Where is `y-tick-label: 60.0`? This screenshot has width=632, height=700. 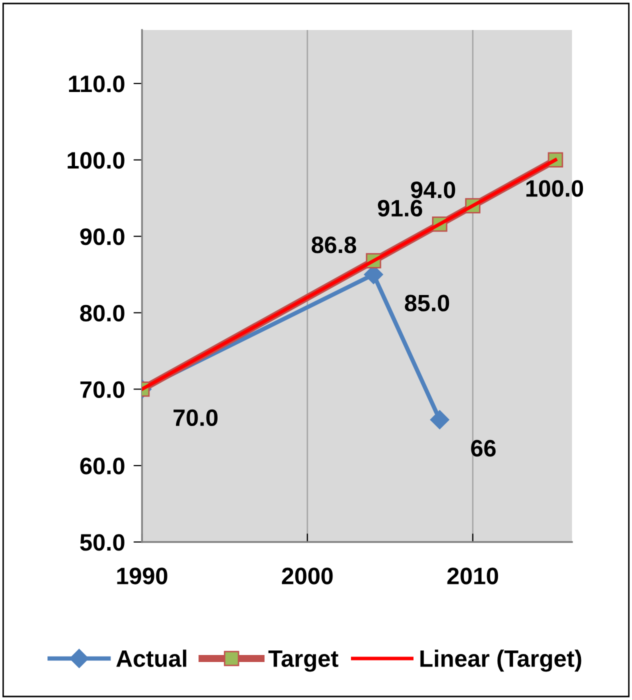 y-tick-label: 60.0 is located at coordinates (102, 466).